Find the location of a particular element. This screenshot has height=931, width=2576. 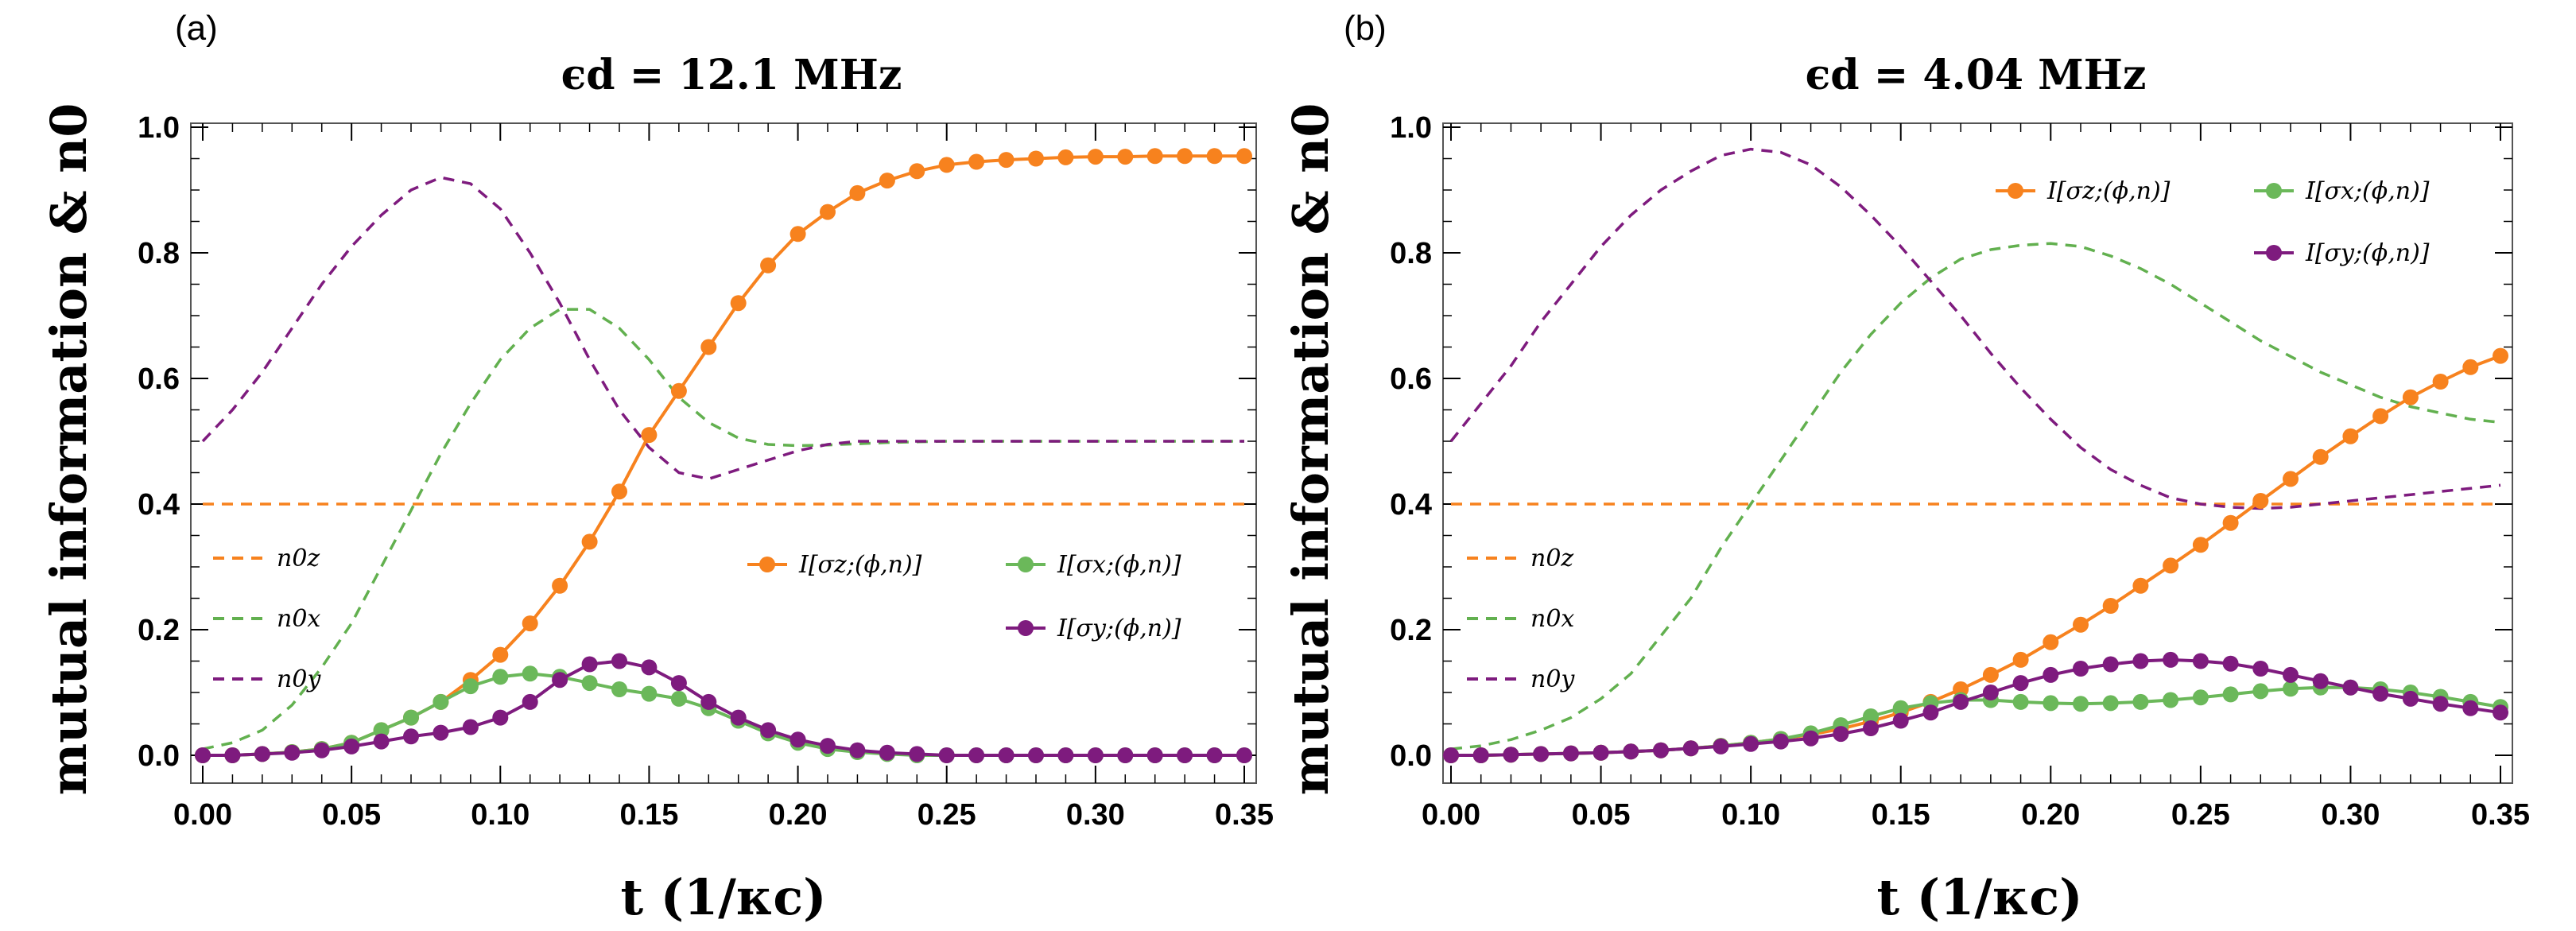

legend-iz-swatch-marker is located at coordinates (2015, 191).